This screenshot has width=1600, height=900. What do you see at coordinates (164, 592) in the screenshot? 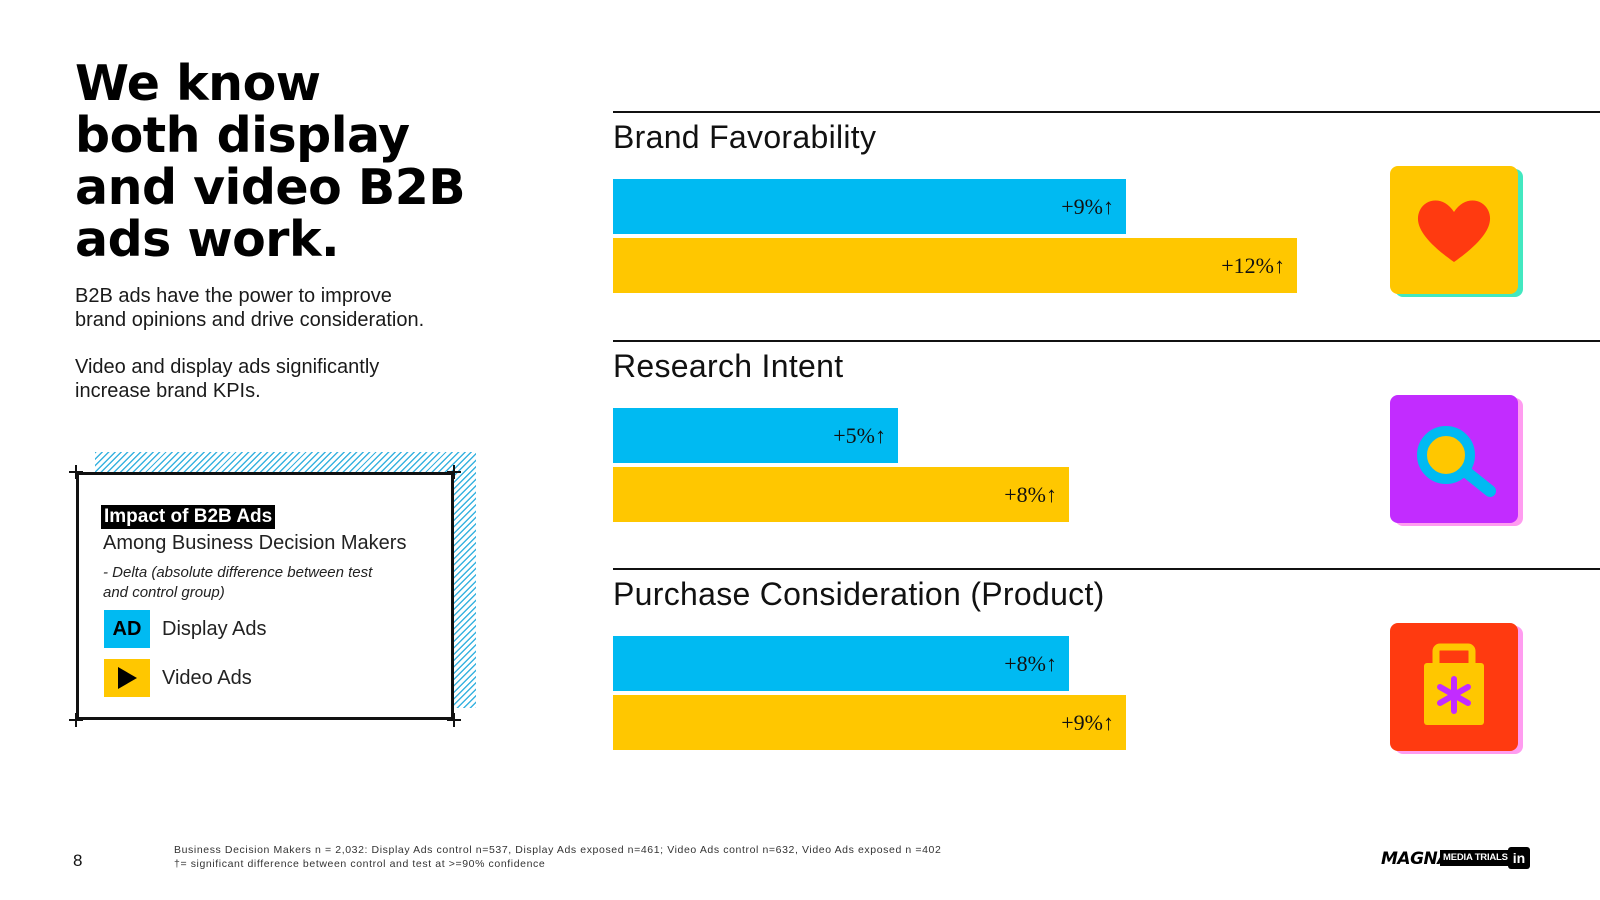
I see `legend-note-line: and control group)` at bounding box center [164, 592].